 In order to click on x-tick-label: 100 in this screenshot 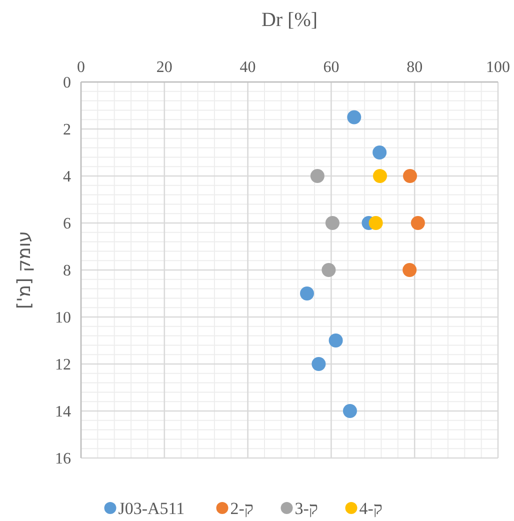, I will do `click(498, 67)`.